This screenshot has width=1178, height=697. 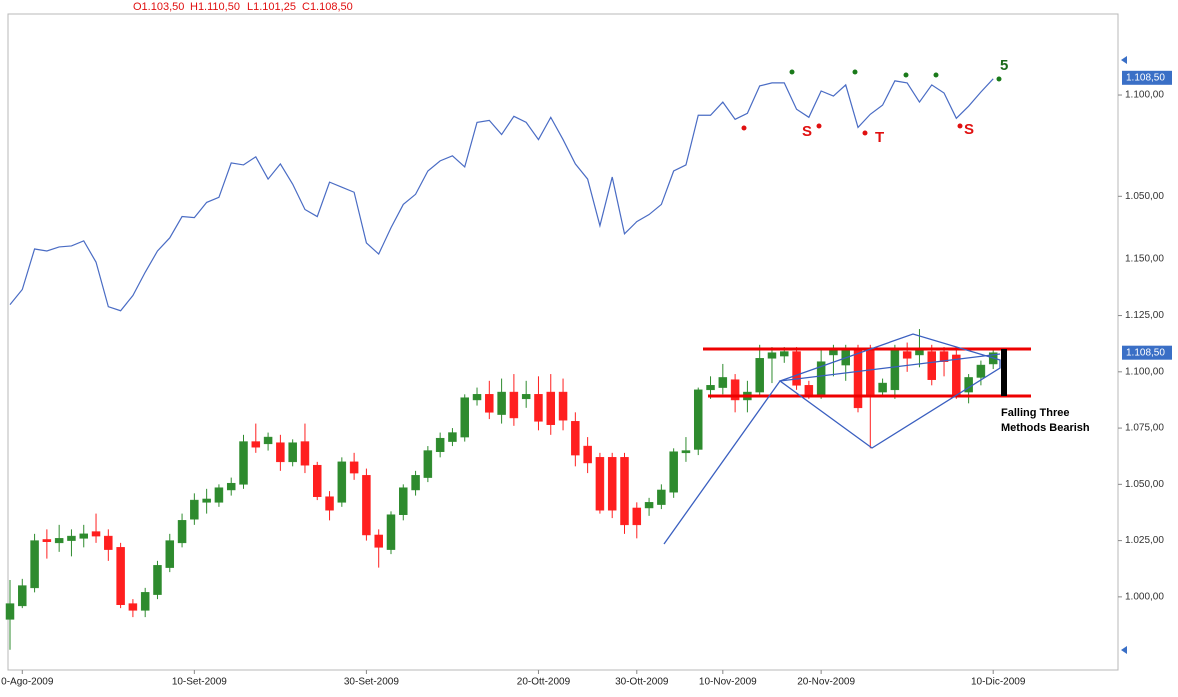 What do you see at coordinates (852, 129) in the screenshot?
I see `swing-low-dots` at bounding box center [852, 129].